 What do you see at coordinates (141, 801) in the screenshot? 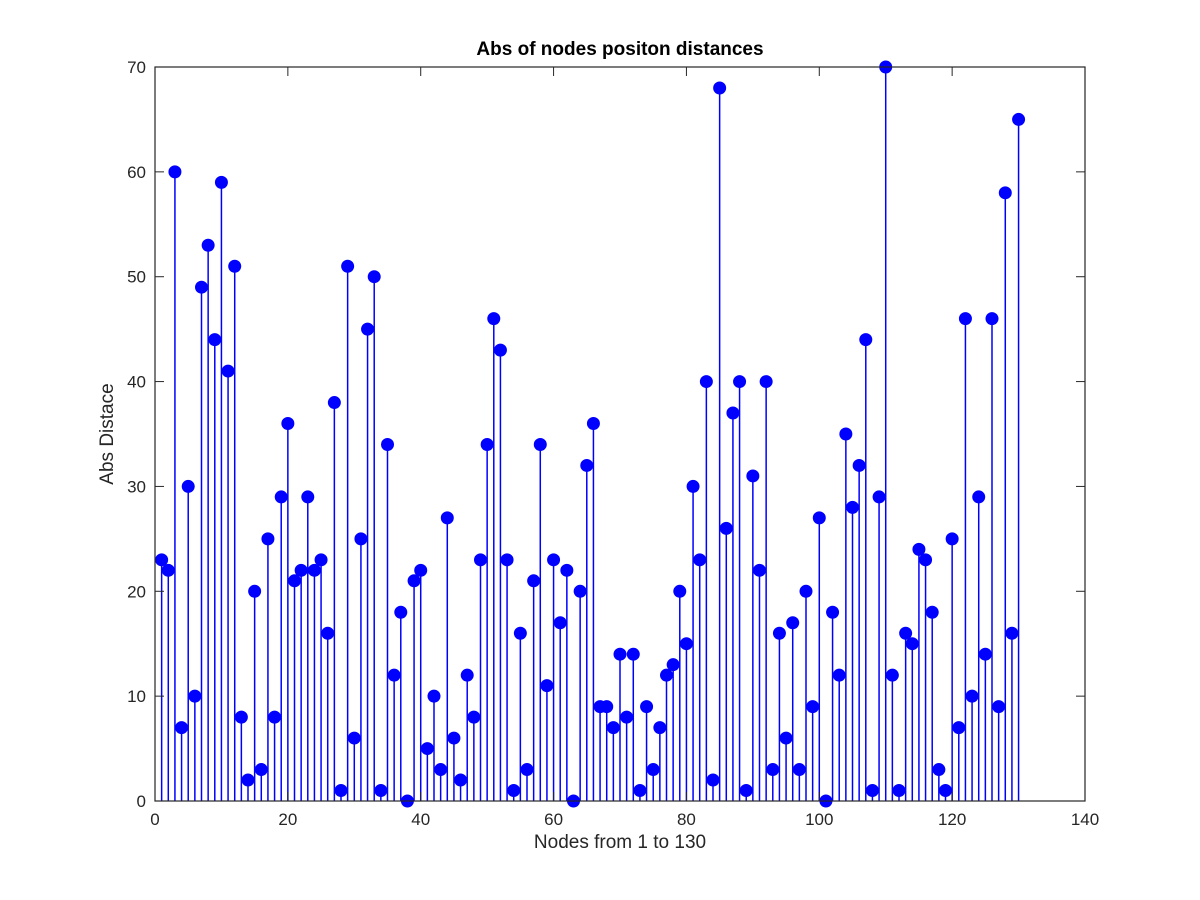
I see `y-tick-label: 0` at bounding box center [141, 801].